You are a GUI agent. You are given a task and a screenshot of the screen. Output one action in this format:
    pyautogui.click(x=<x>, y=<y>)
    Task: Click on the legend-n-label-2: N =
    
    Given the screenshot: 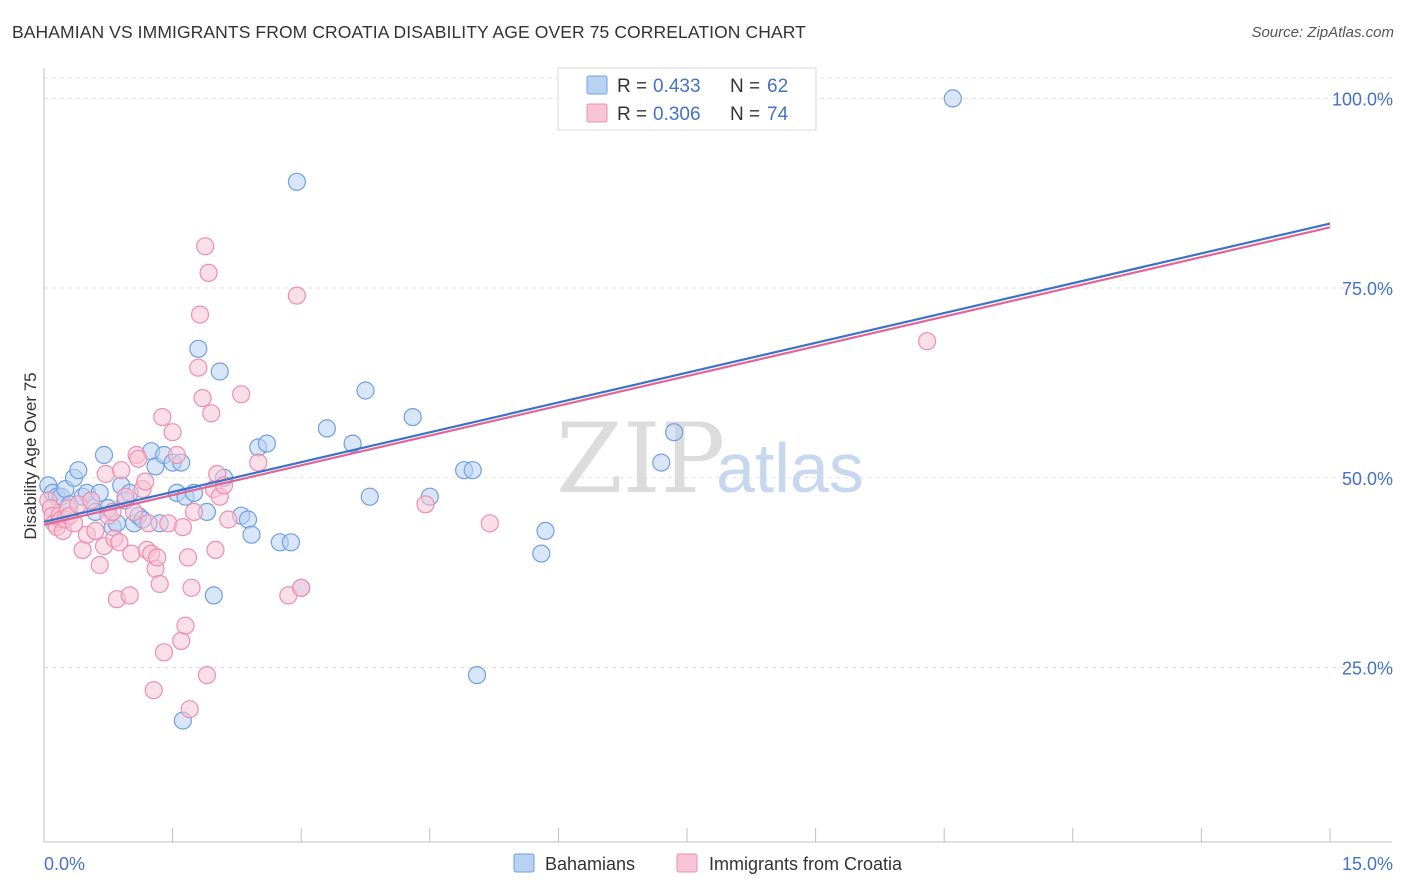 What is the action you would take?
    pyautogui.click(x=745, y=114)
    